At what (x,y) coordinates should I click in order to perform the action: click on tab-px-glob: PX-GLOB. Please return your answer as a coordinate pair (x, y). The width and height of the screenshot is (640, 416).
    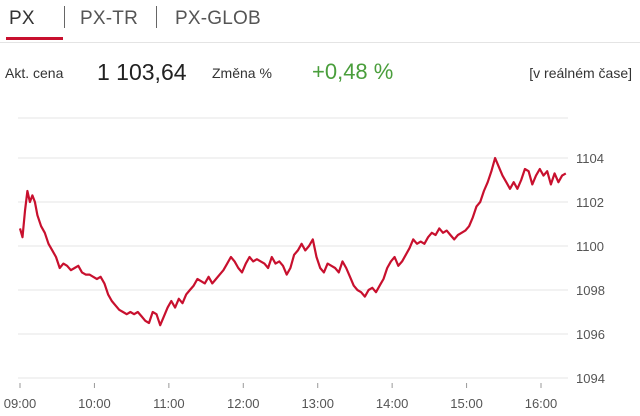
    Looking at the image, I should click on (218, 18).